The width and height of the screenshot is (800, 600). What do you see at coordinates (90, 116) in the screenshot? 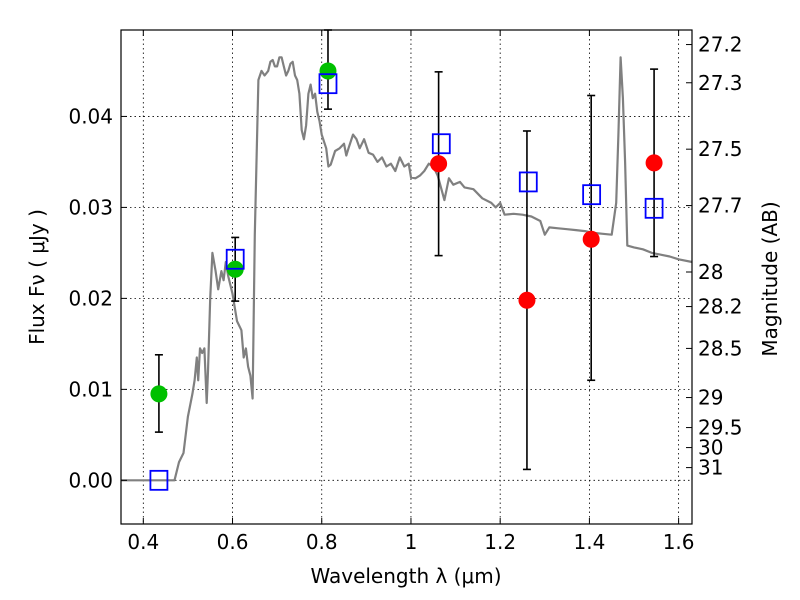
I see `y-tick-label: 0.04` at bounding box center [90, 116].